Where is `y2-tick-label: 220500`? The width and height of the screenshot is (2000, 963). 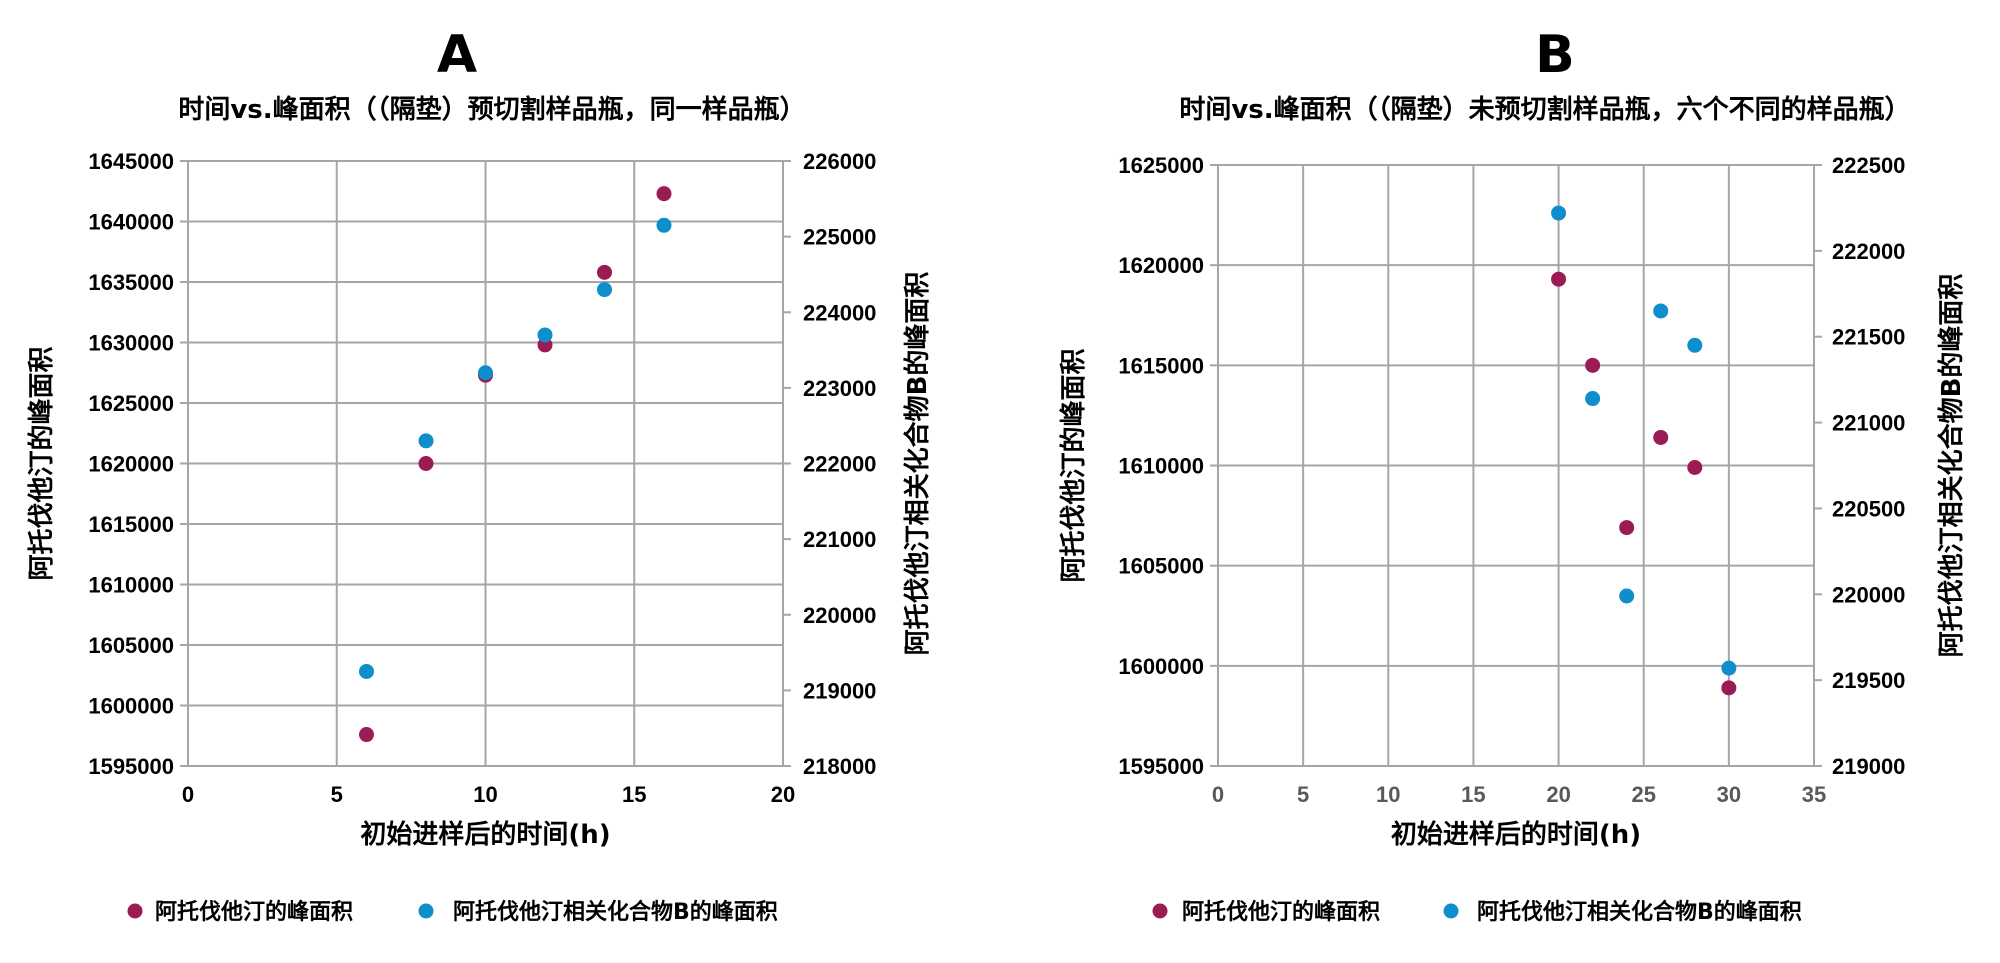 y2-tick-label: 220500 is located at coordinates (1868, 508).